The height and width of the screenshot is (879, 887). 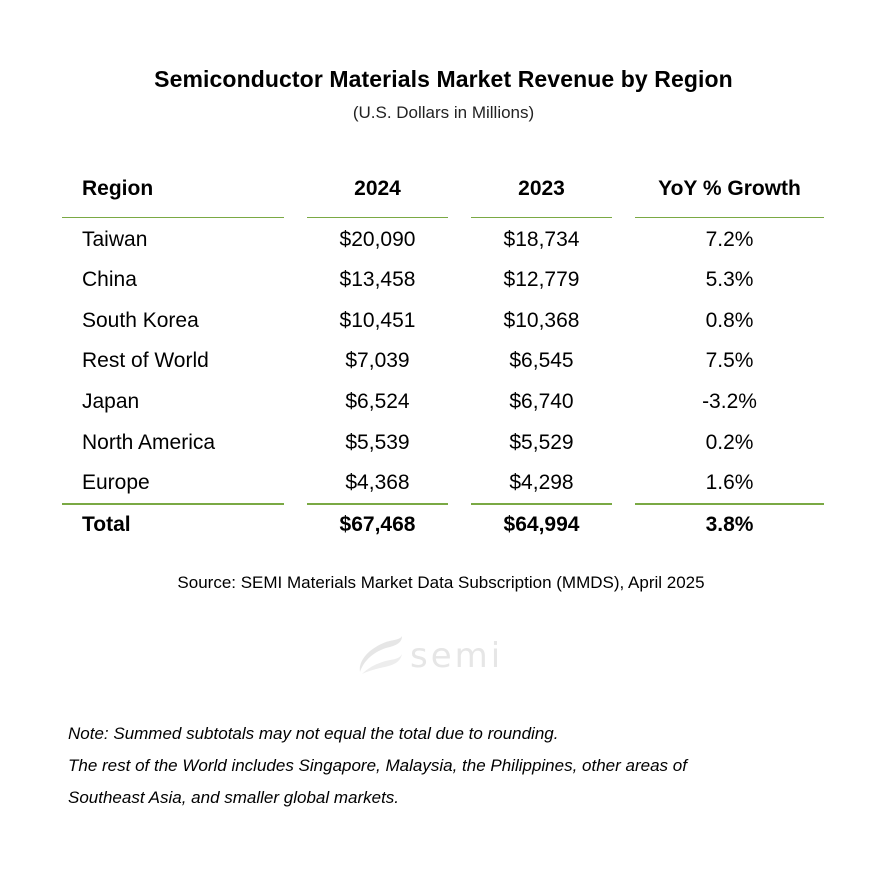 I want to click on value-2024-cell: $10,451, so click(x=377, y=320).